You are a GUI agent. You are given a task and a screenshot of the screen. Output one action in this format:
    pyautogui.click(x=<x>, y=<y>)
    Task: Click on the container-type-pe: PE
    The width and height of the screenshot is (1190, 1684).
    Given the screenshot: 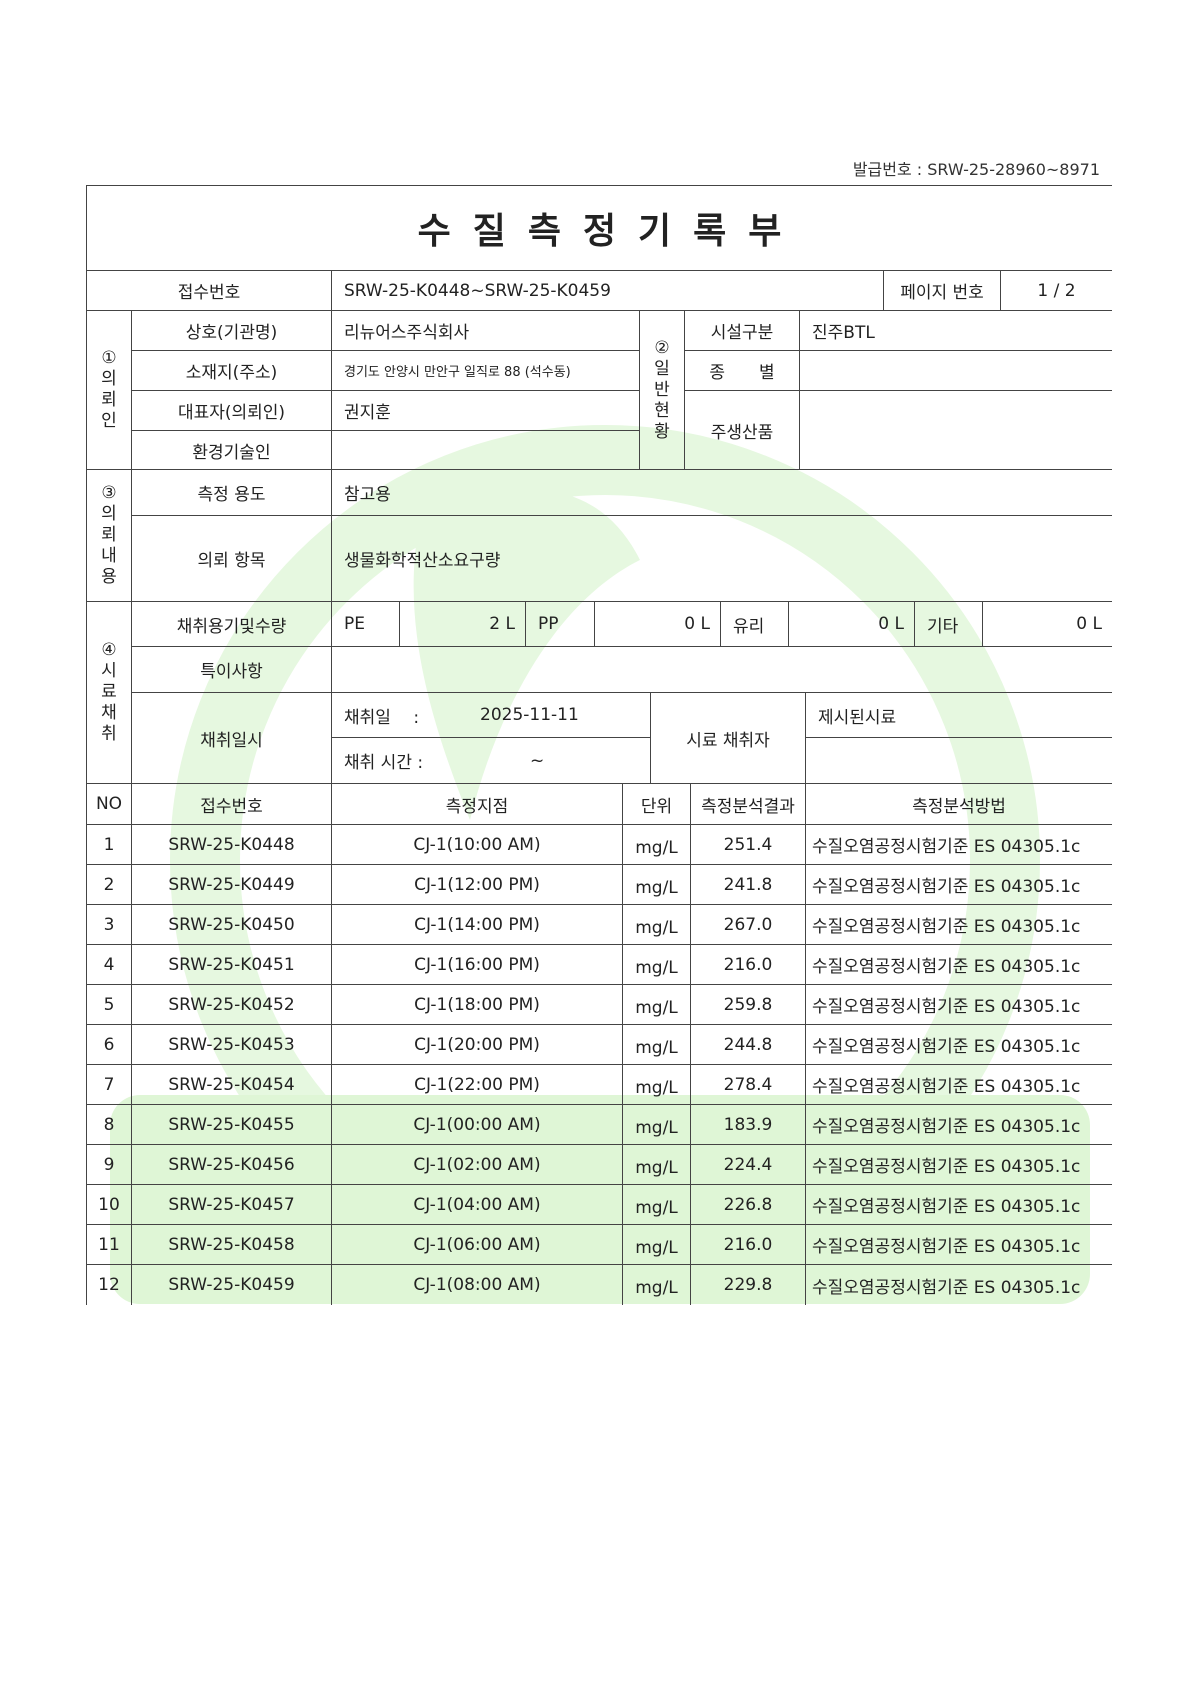 What is the action you would take?
    pyautogui.click(x=366, y=624)
    